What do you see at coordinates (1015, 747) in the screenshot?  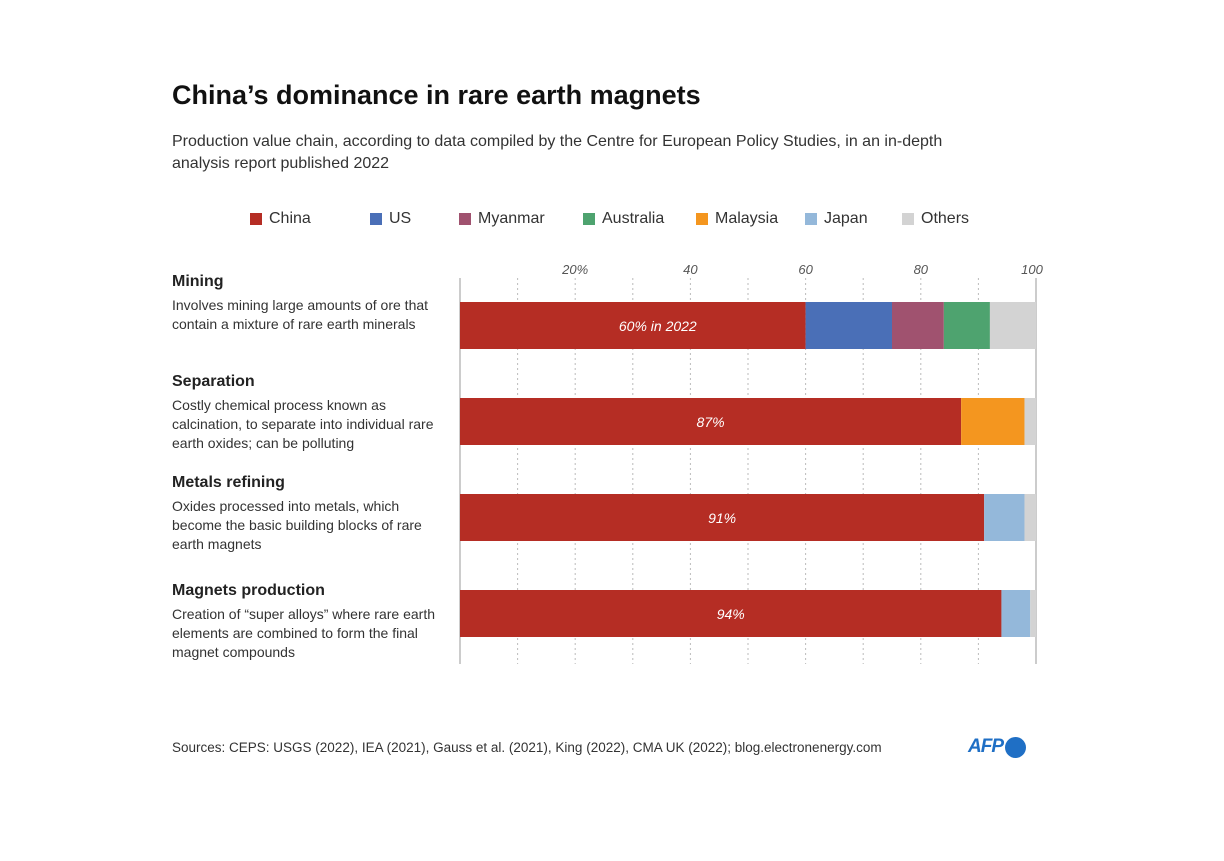 I see `afp-logo-dot` at bounding box center [1015, 747].